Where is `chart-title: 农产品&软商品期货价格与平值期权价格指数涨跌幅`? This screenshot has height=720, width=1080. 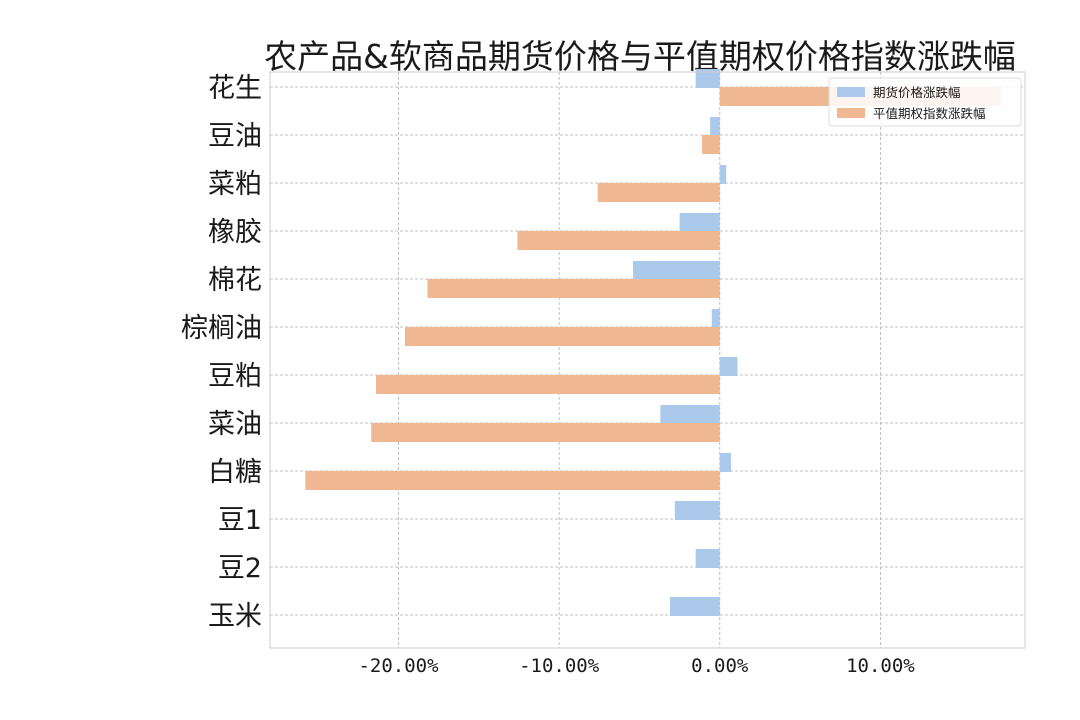 chart-title: 农产品&软商品期货价格与平值期权价格指数涨跌幅 is located at coordinates (640, 56).